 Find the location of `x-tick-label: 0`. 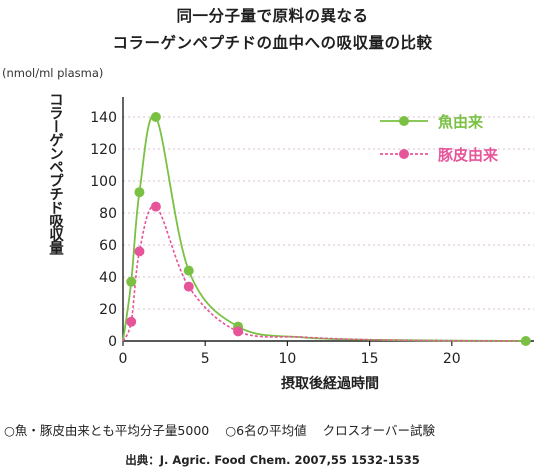

x-tick-label: 0 is located at coordinates (123, 359).